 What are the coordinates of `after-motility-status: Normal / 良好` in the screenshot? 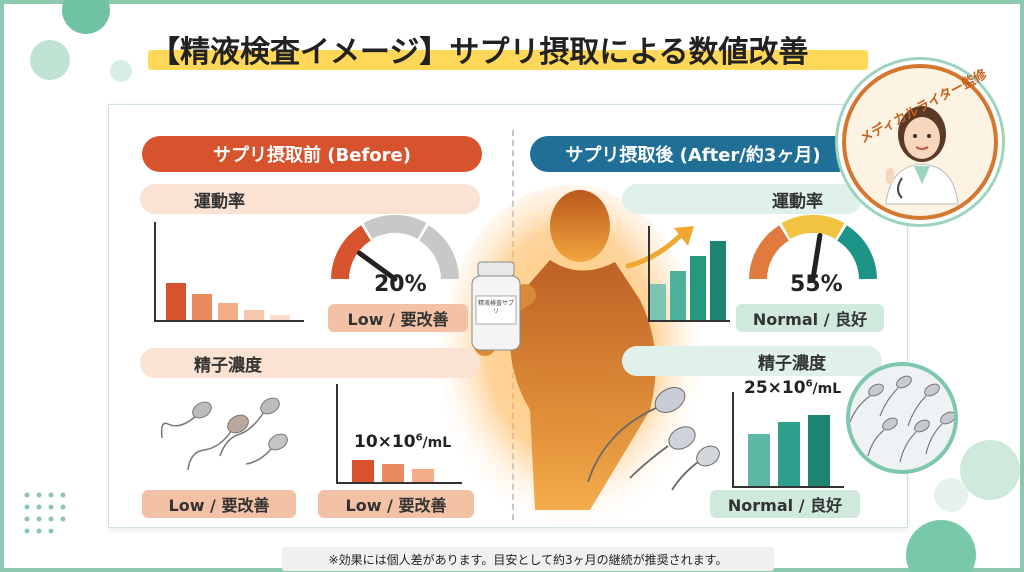 It's located at (810, 318).